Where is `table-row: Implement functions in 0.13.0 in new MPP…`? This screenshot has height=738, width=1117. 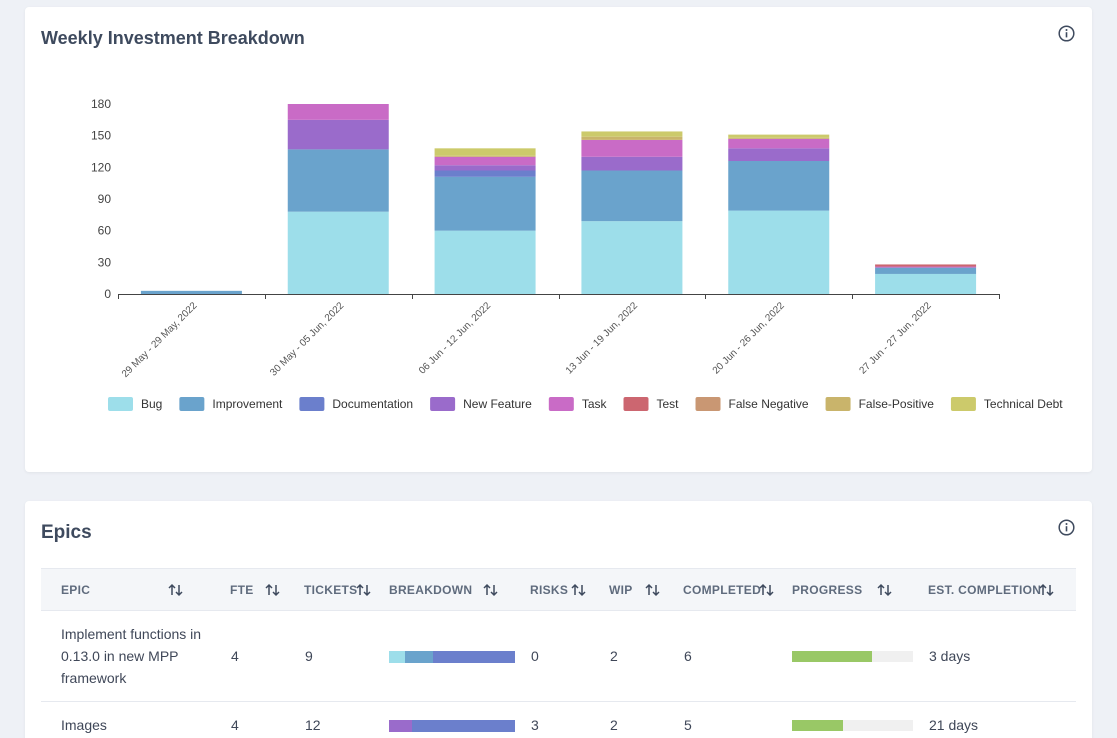
table-row: Implement functions in 0.13.0 in new MPP… is located at coordinates (558, 656).